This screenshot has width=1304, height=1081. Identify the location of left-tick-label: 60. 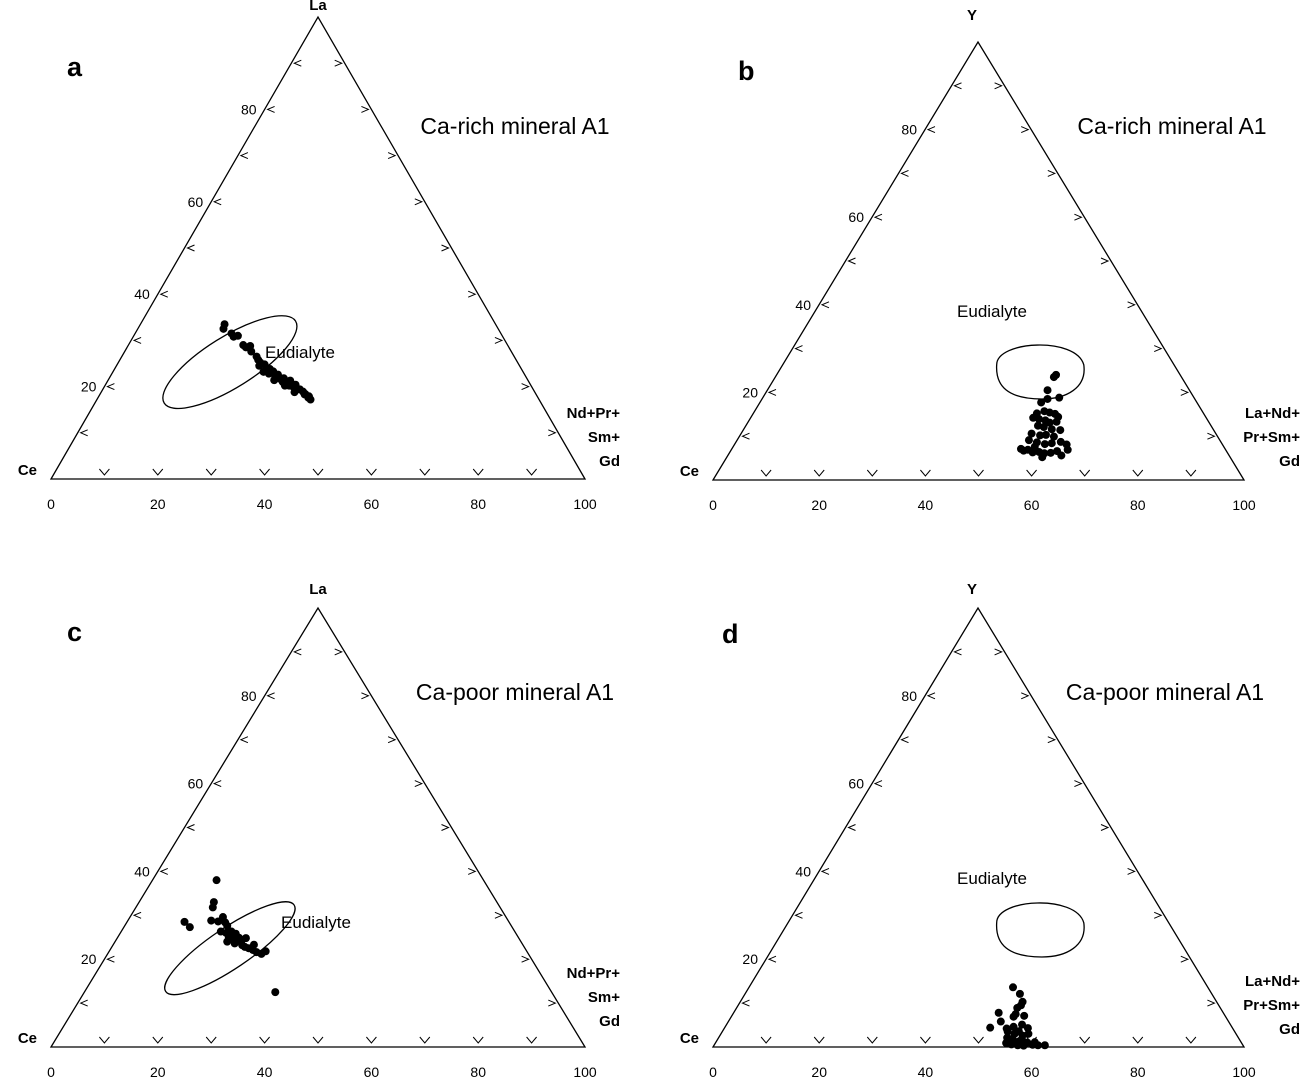
(196, 784).